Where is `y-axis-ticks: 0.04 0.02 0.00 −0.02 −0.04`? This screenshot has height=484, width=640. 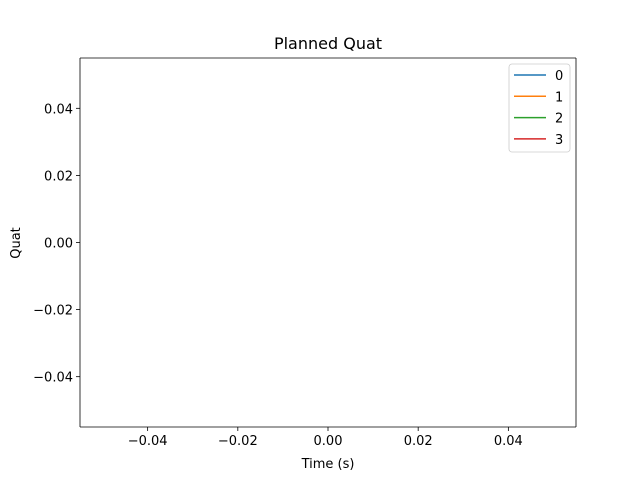
y-axis-ticks: 0.04 0.02 0.00 −0.02 −0.04 is located at coordinates (56, 244).